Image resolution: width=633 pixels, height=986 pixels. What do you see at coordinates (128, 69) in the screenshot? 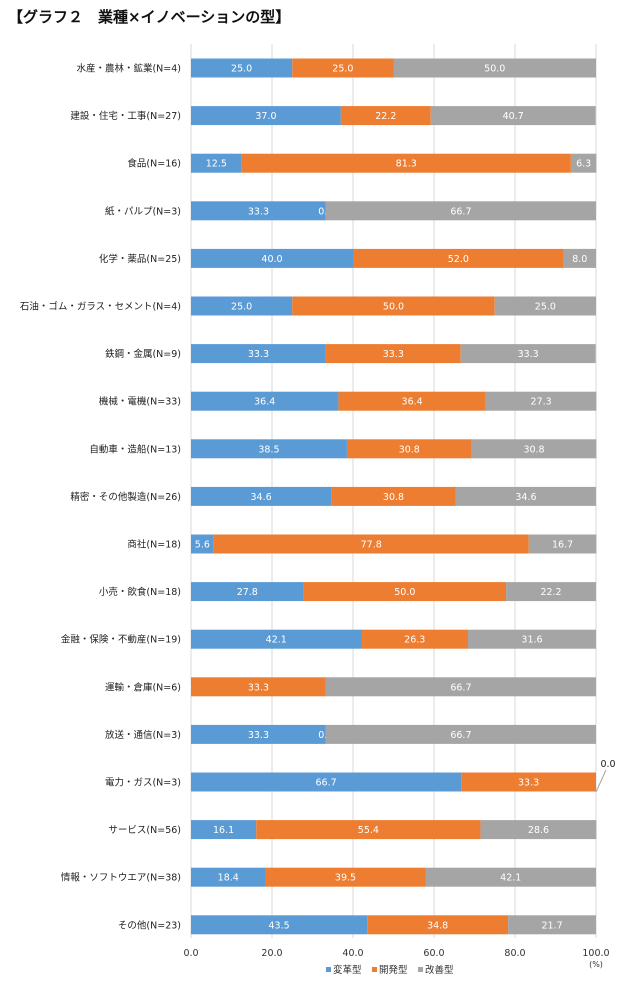
I see `category-label: 水産・農林・鉱業(N=4)` at bounding box center [128, 69].